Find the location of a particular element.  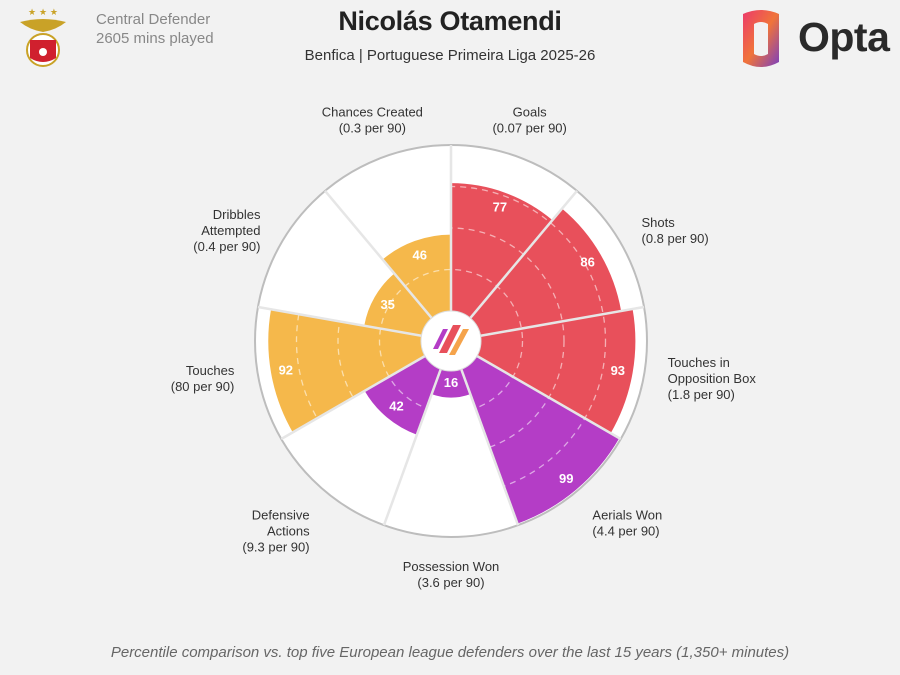

category-rate-label: (4.4 per 90) is located at coordinates (625, 531).